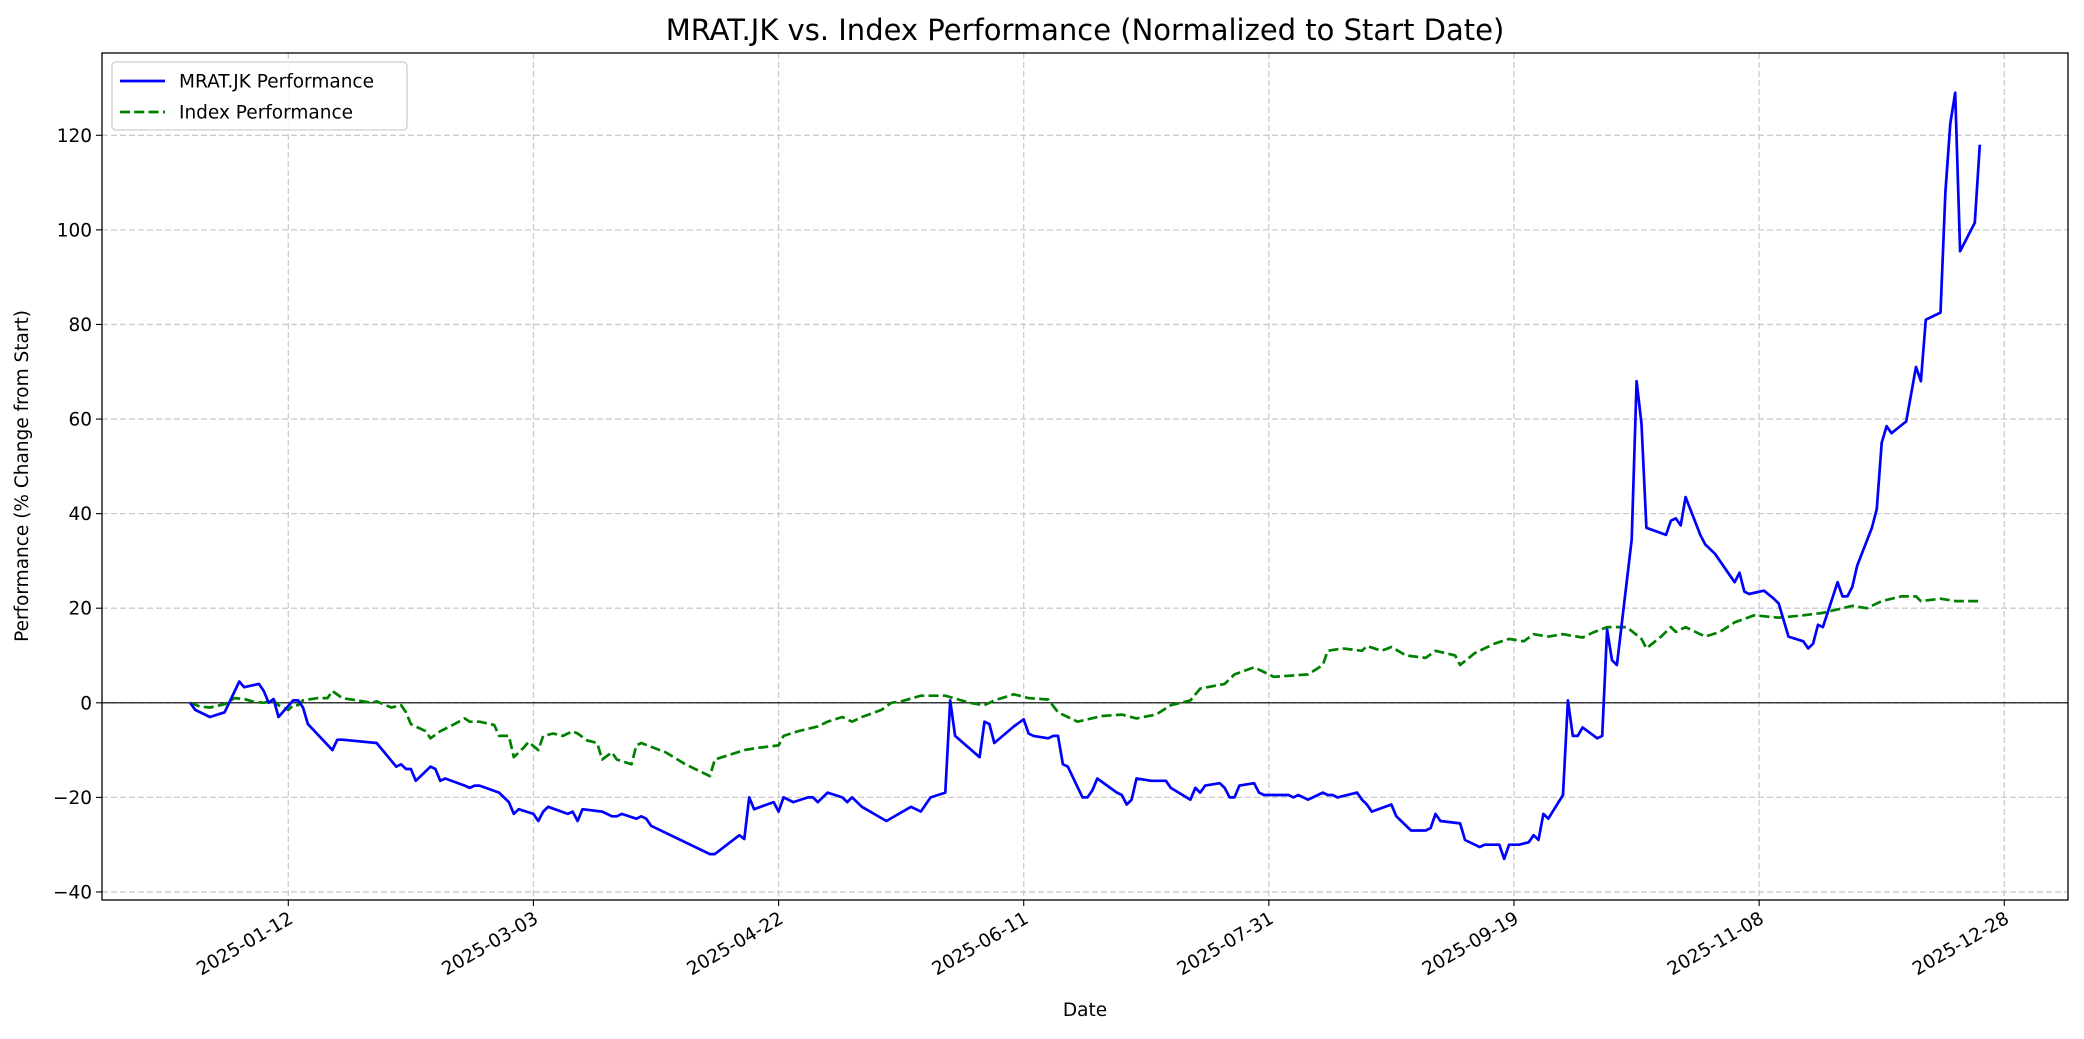 This screenshot has width=2084, height=1039. Describe the element at coordinates (80, 609) in the screenshot. I see `y-tick-label: 20` at that location.